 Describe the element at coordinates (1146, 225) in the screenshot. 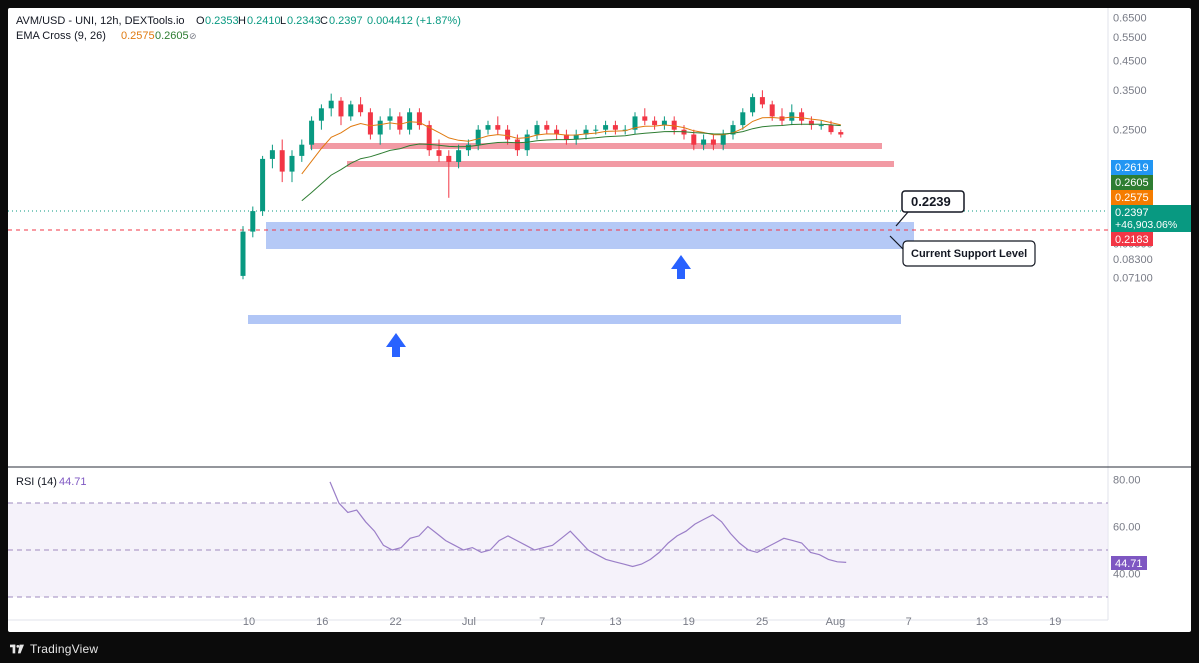

I see `svg-text: +46,903.06%` at that location.